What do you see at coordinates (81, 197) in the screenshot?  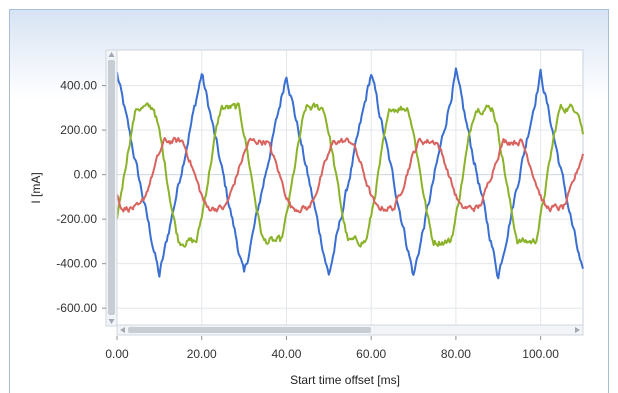 I see `y-axis-ticks: 400.00 200.00 0.00 -200.00 -400.00 -600.00` at bounding box center [81, 197].